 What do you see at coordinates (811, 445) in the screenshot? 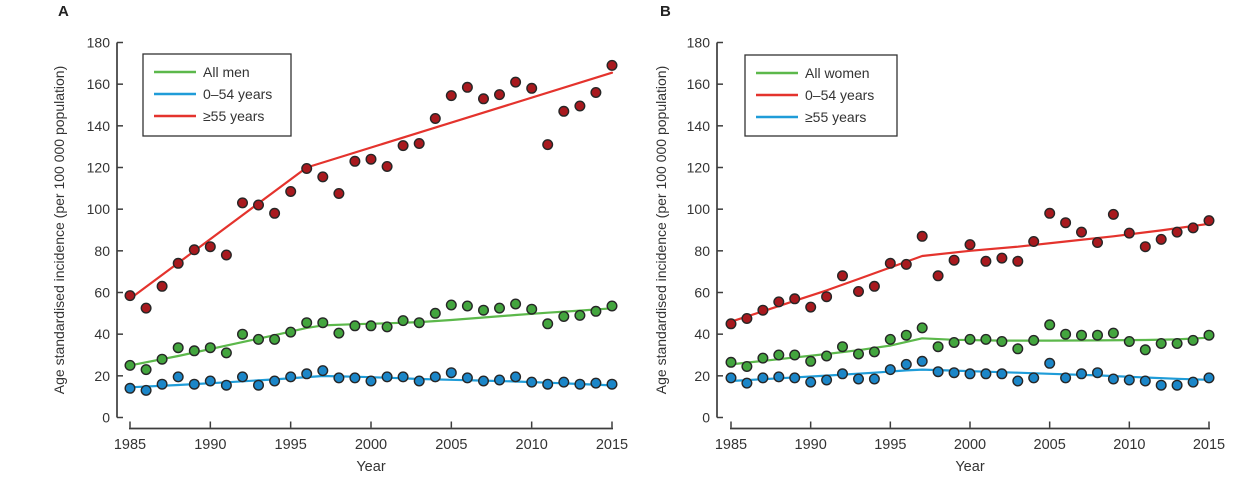
I see `x-tick-label: 1990` at bounding box center [811, 445].